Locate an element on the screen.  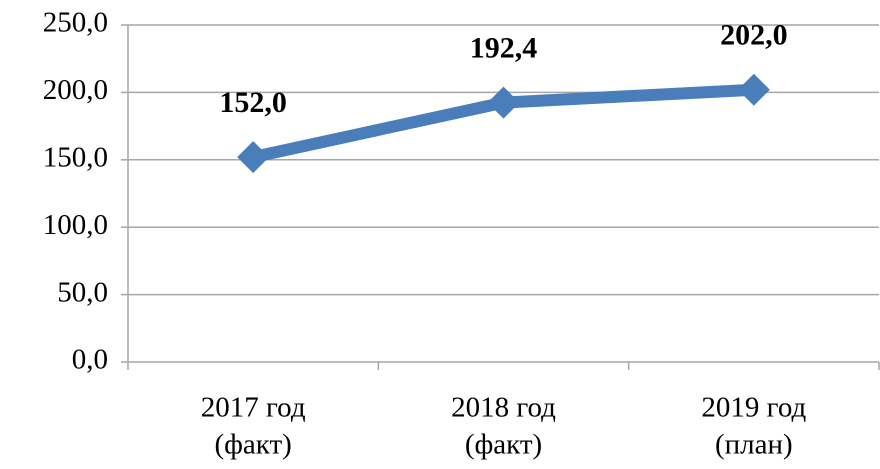
y-tick-label: 250,0 is located at coordinates (75, 23).